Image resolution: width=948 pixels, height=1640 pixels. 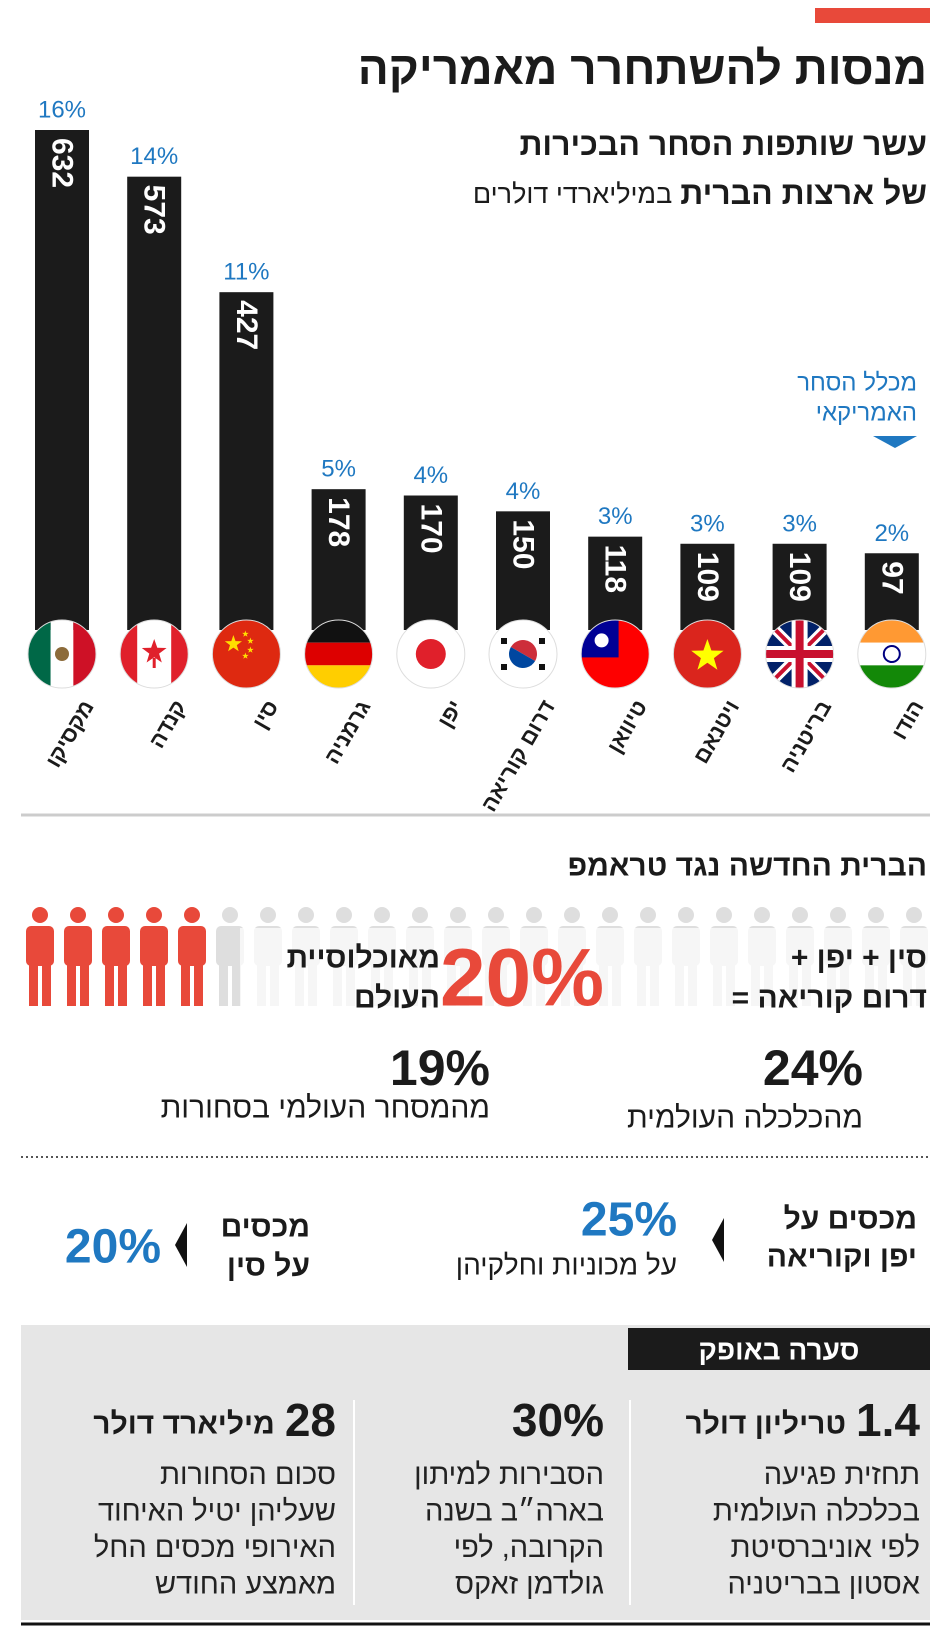 What do you see at coordinates (829, 998) in the screenshot?
I see `members-line: דרום קוריאה =` at bounding box center [829, 998].